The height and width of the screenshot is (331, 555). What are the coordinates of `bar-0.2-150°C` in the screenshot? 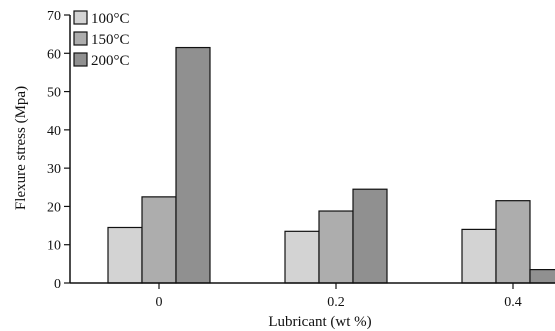 It's located at (336, 247).